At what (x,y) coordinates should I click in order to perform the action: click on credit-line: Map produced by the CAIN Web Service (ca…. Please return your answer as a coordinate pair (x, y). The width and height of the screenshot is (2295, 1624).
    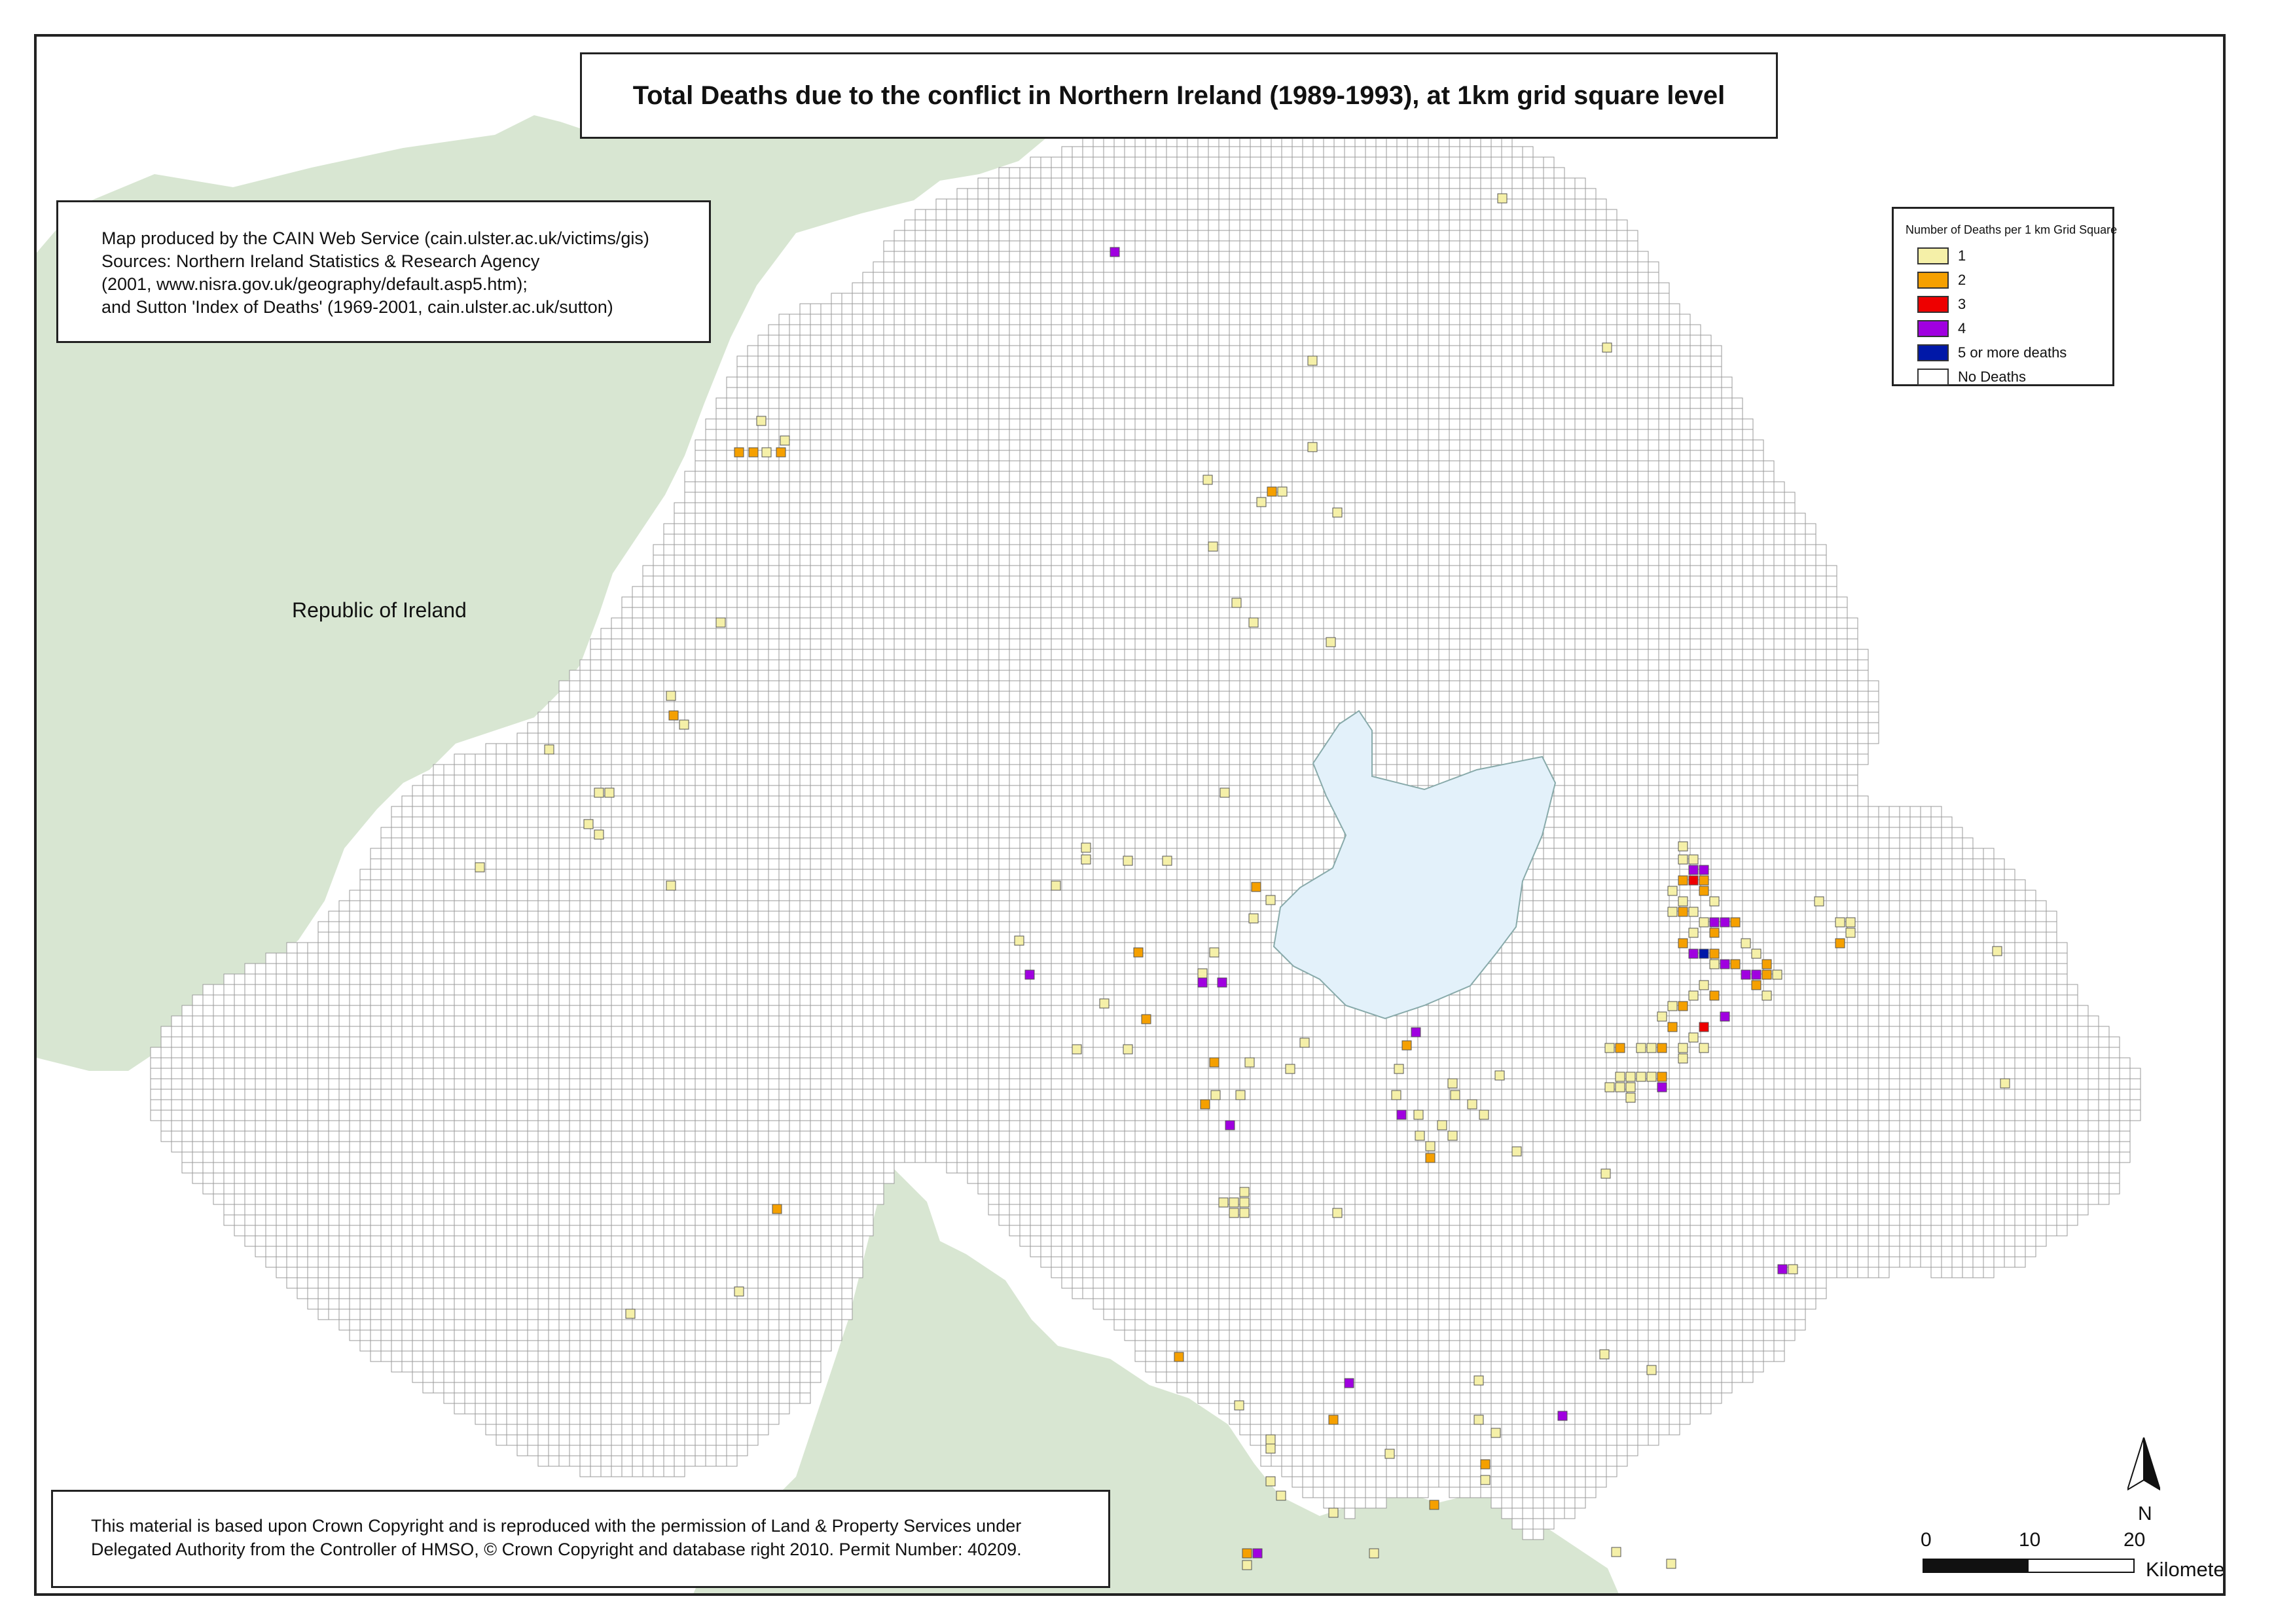
    Looking at the image, I should click on (375, 238).